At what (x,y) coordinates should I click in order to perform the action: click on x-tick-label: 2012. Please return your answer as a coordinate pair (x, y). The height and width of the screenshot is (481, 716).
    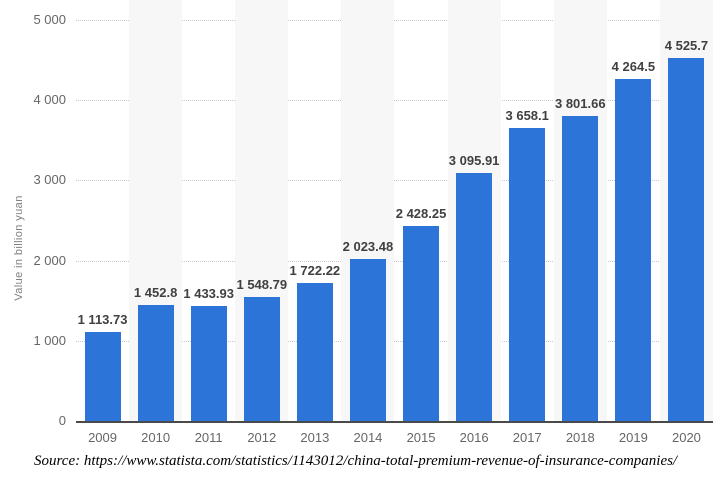
    Looking at the image, I should click on (262, 437).